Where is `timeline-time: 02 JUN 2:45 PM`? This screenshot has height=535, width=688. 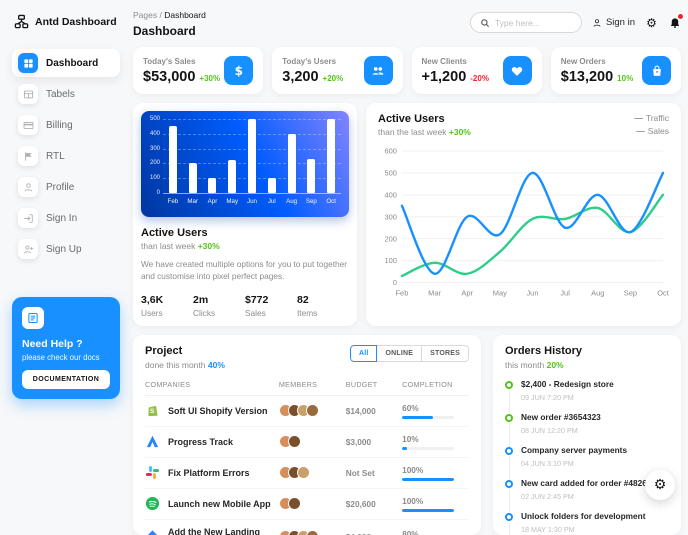
timeline-time: 02 JUN 2:45 PM is located at coordinates (547, 496).